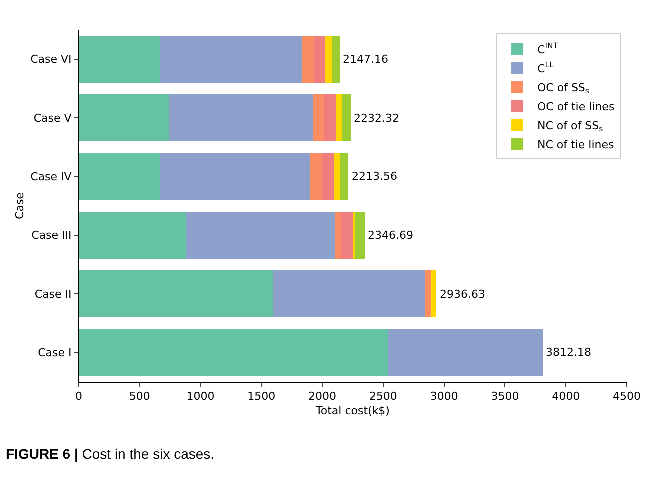  I want to click on total-label: 3812.18, so click(569, 352).